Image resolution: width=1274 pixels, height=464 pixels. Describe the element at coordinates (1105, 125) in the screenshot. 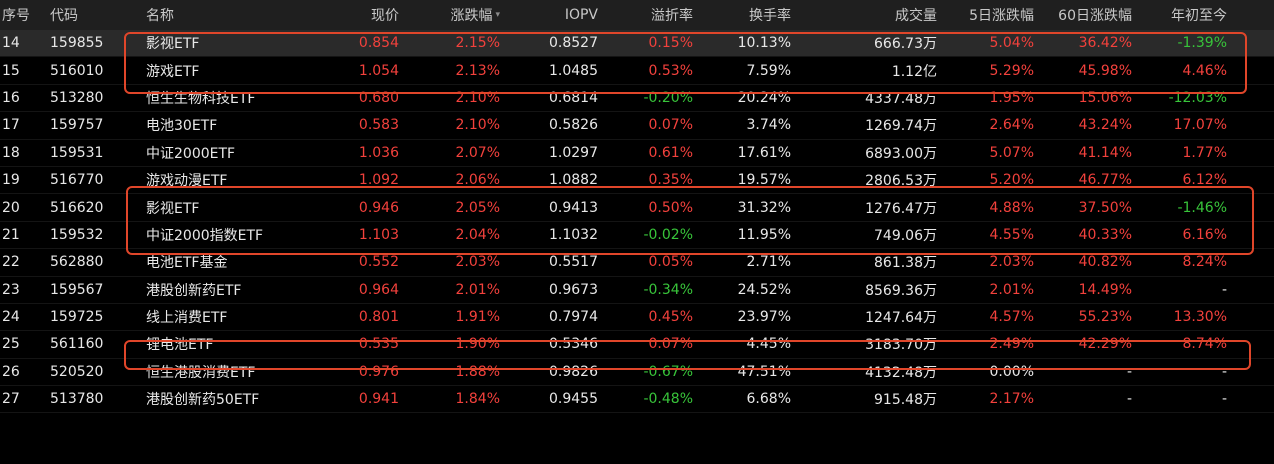

I see `row-d60: 43.24%` at that location.